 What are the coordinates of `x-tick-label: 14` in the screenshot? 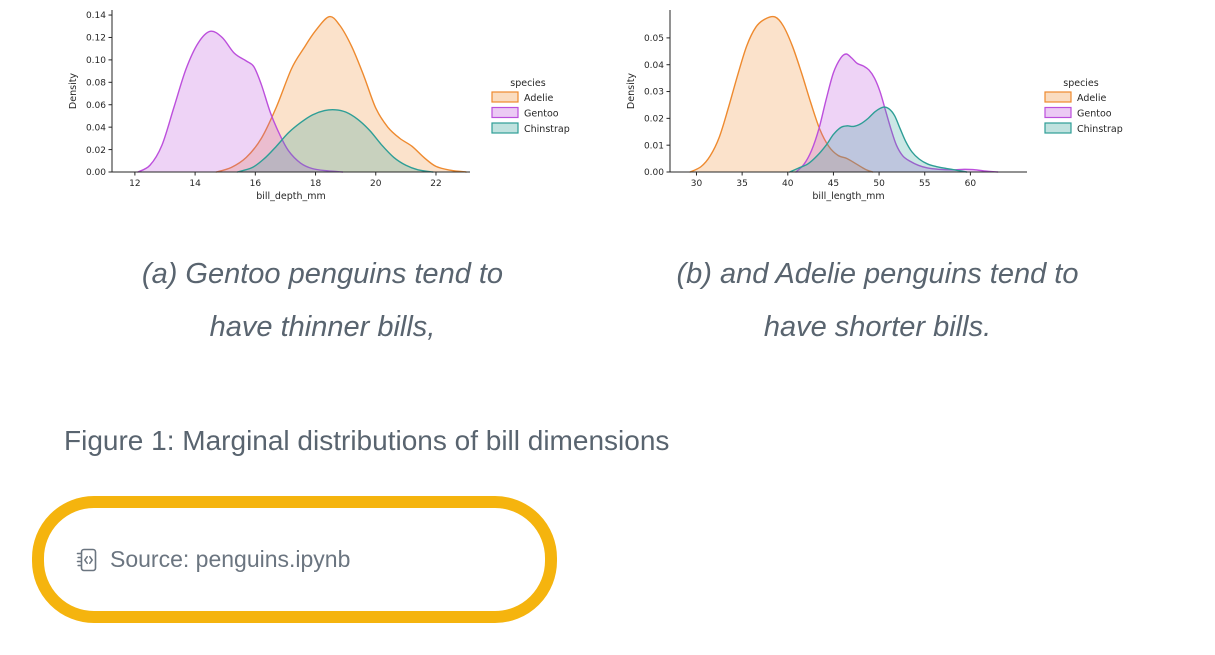 It's located at (195, 184).